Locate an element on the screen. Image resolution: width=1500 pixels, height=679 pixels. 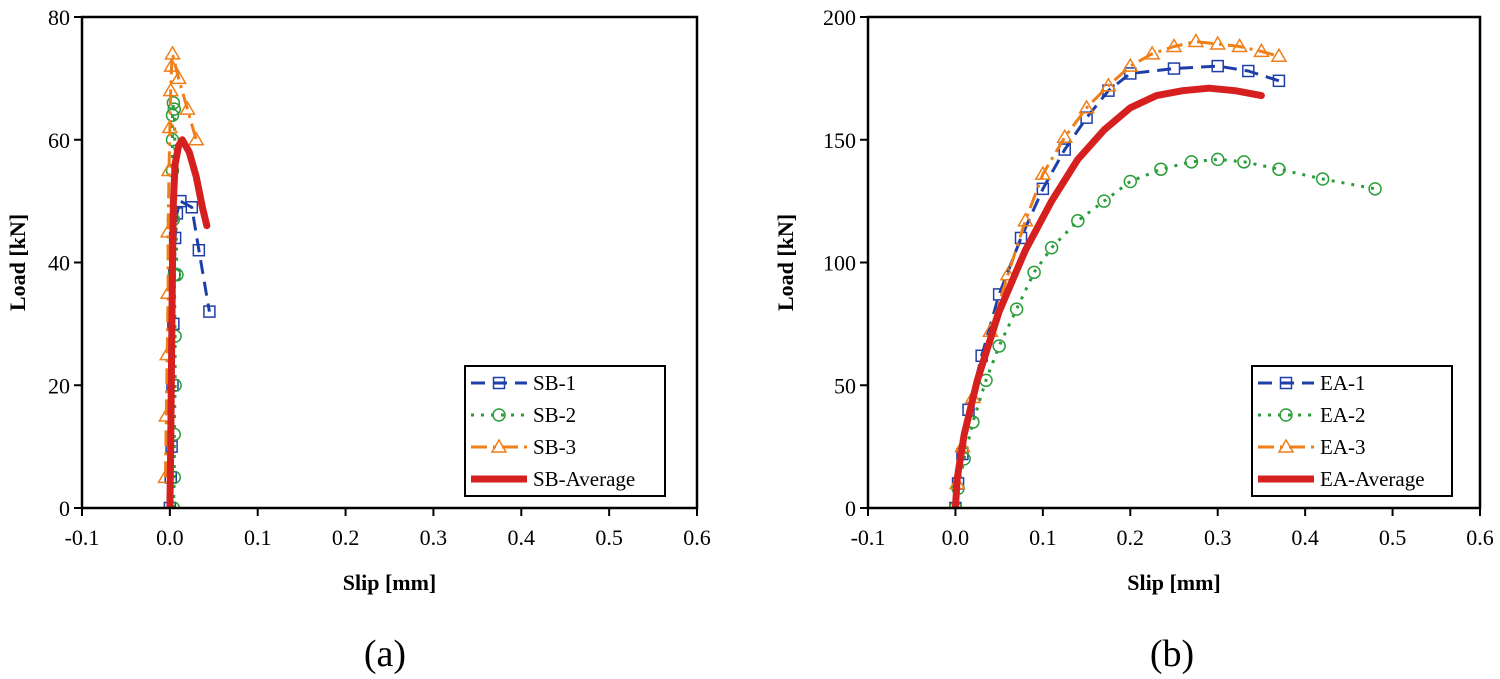
y-tick-label: 100 is located at coordinates (839, 263).